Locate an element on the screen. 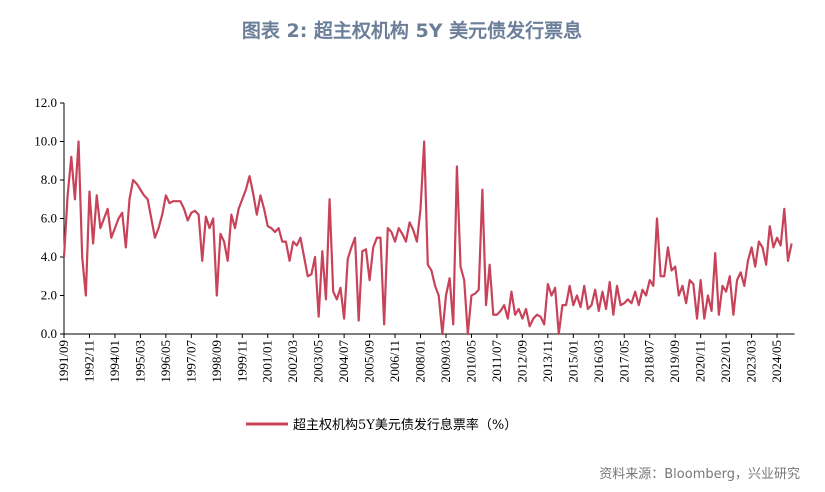 Image resolution: width=825 pixels, height=492 pixels. legend-label: 超主权机构5Y美元债发行息票率（%） is located at coordinates (405, 425).